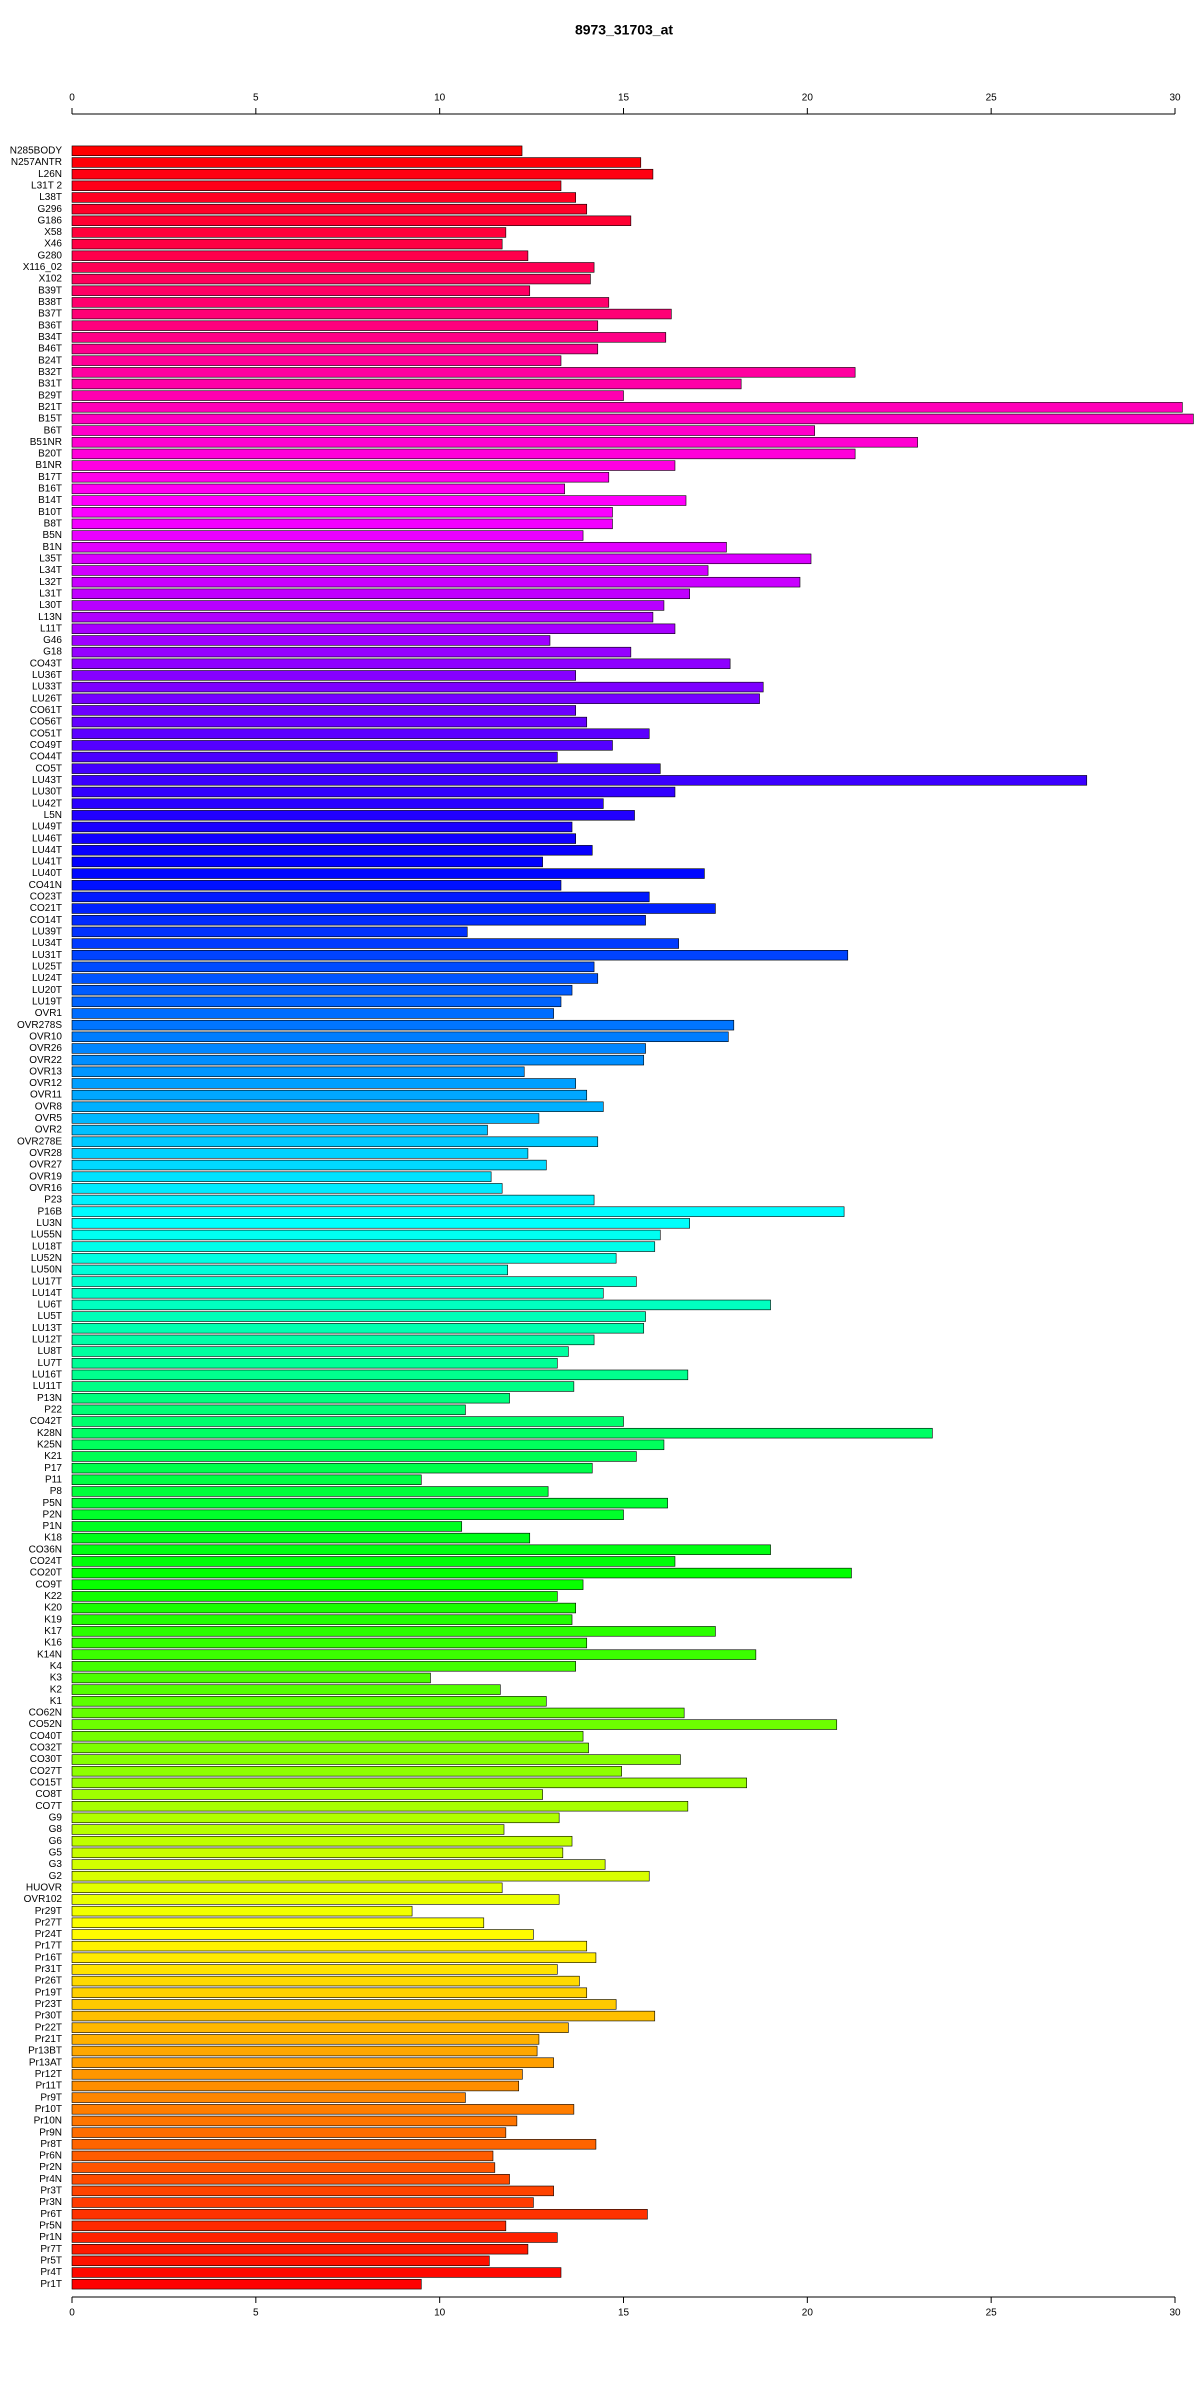  Describe the element at coordinates (256, 98) in the screenshot. I see `x-tick-label: 5` at that location.